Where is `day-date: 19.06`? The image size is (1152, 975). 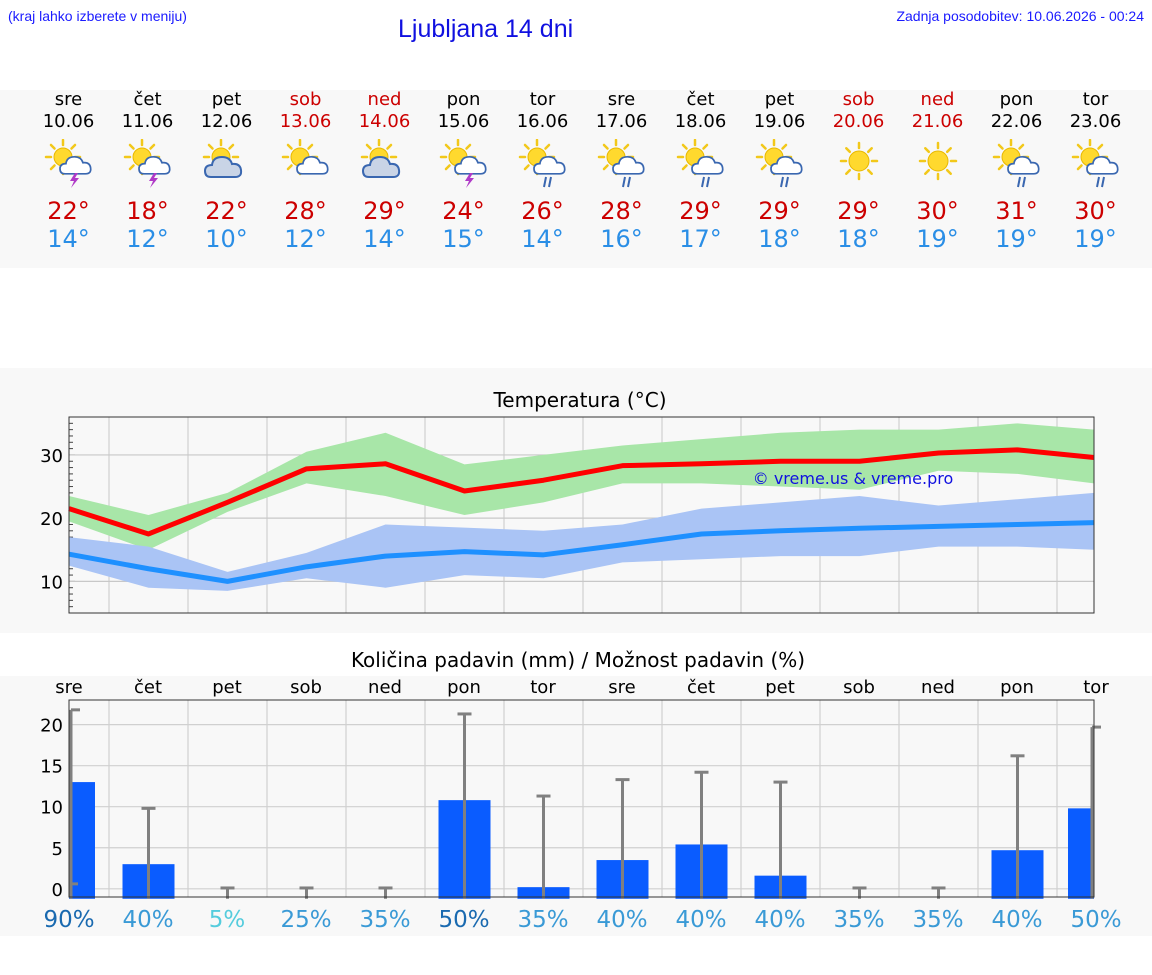 day-date: 19.06 is located at coordinates (779, 121).